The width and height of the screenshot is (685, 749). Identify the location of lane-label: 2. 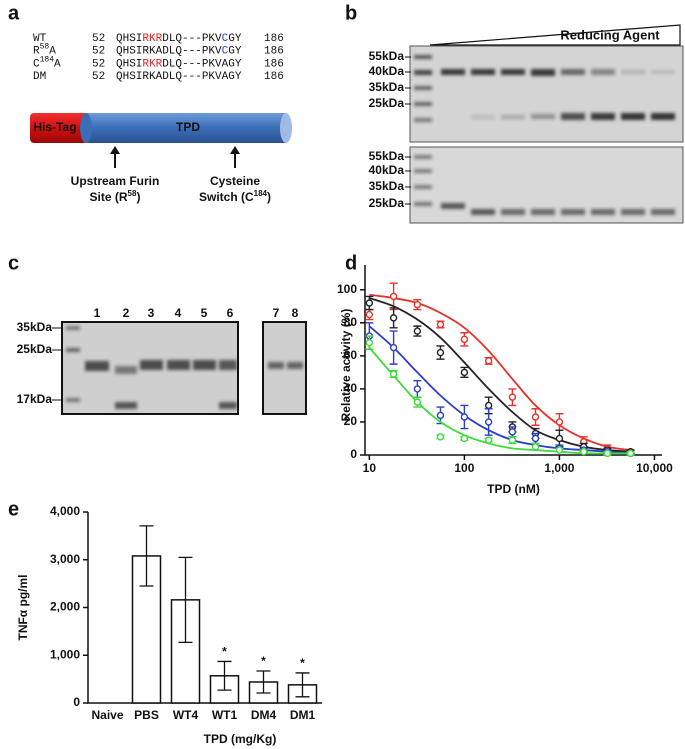
(126, 313).